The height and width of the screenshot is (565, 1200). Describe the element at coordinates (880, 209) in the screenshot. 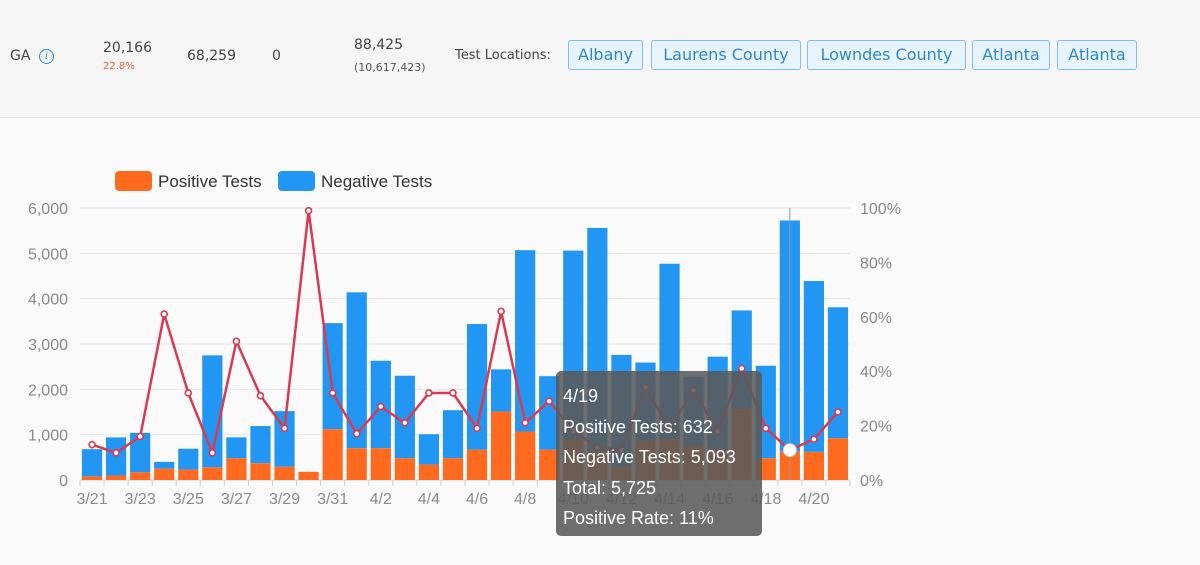

I see `y2-tick-label: 100%` at that location.